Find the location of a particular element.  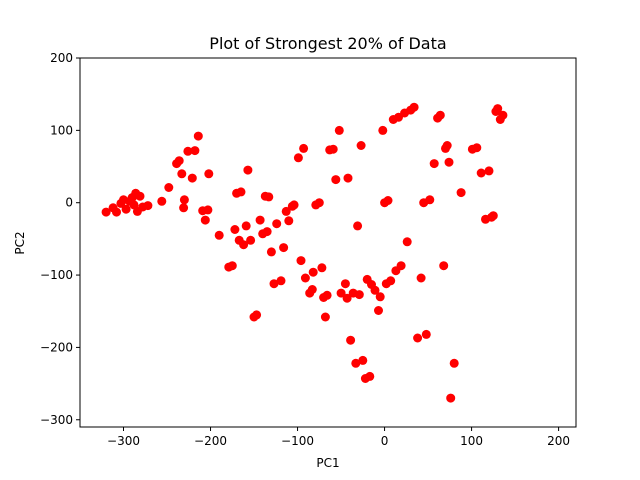

x-axis-label: PC1 is located at coordinates (327, 463).